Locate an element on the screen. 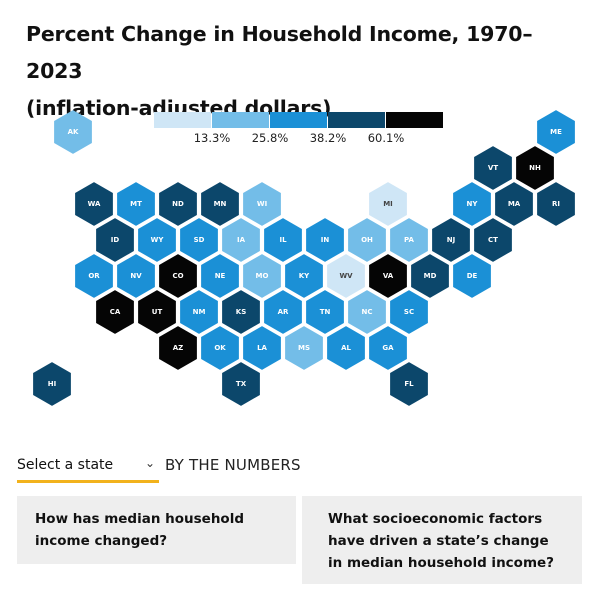  state-abbr-label: NH is located at coordinates (535, 168).